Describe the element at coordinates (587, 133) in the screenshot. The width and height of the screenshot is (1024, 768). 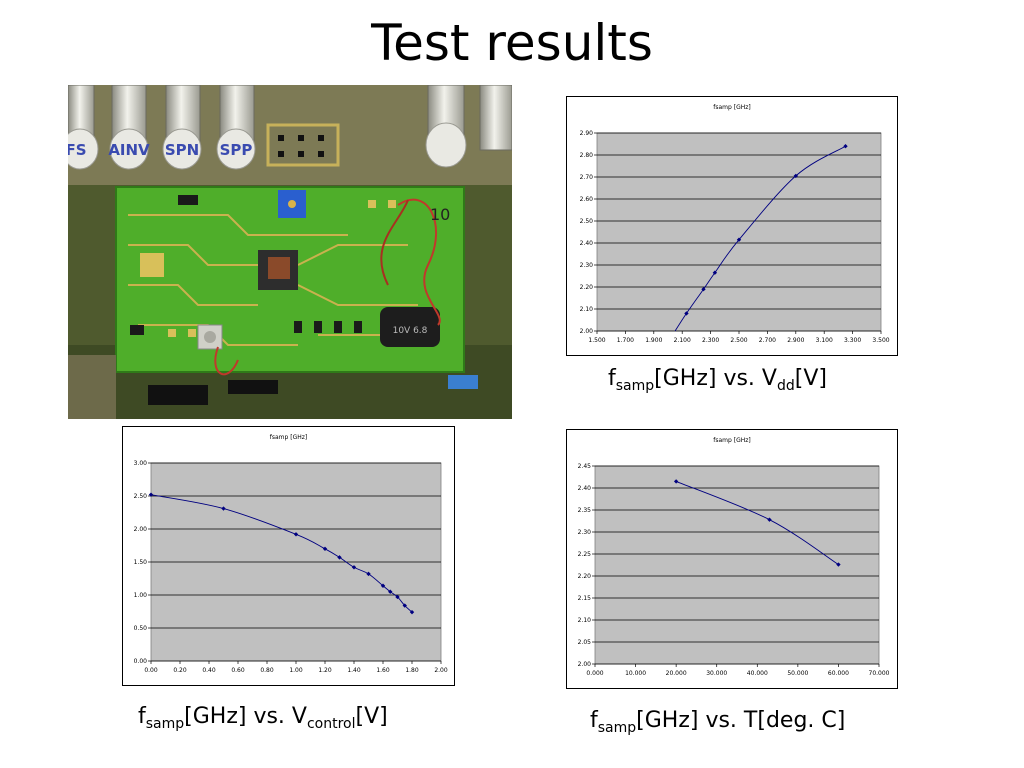
I see `y-tick-label: 2.90` at that location.